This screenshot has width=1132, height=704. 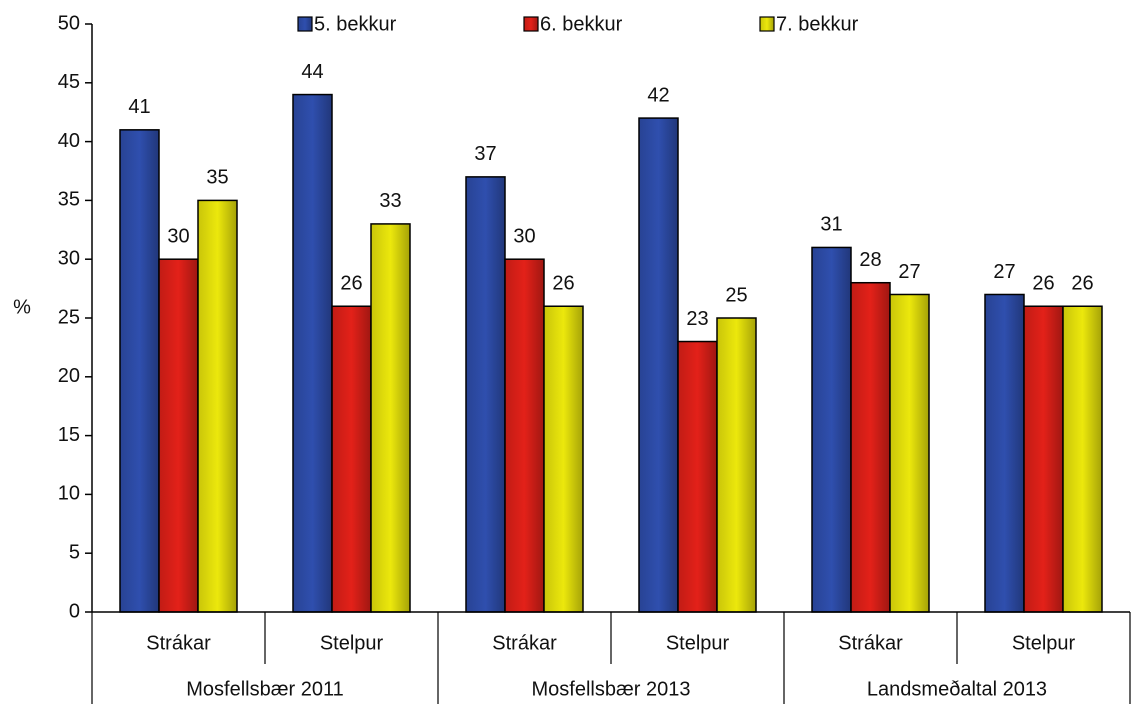 What do you see at coordinates (69, 141) in the screenshot?
I see `y-tick-label: 40` at bounding box center [69, 141].